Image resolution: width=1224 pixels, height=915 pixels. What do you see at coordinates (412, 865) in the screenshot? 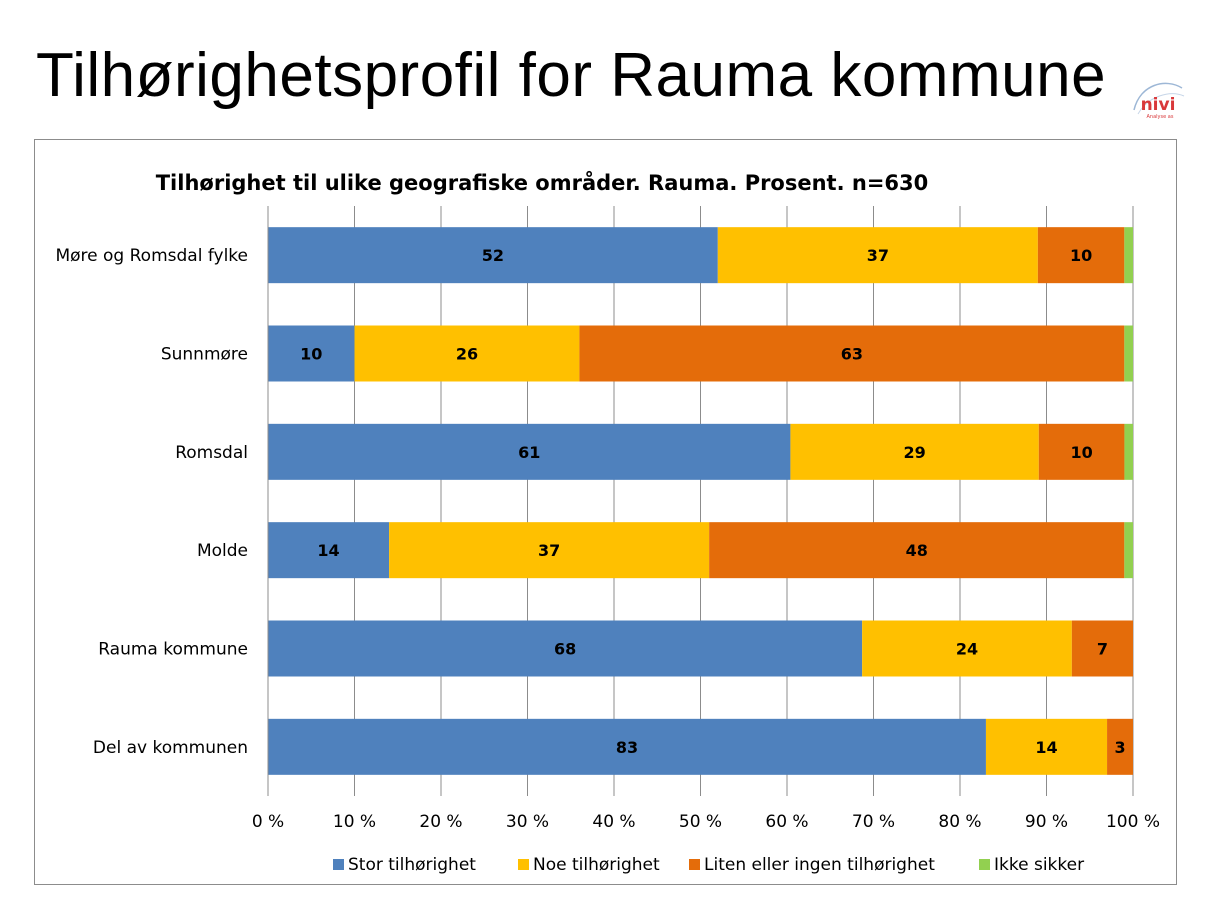
I see `legend-label-0: Stor tilhørighet` at bounding box center [412, 865].